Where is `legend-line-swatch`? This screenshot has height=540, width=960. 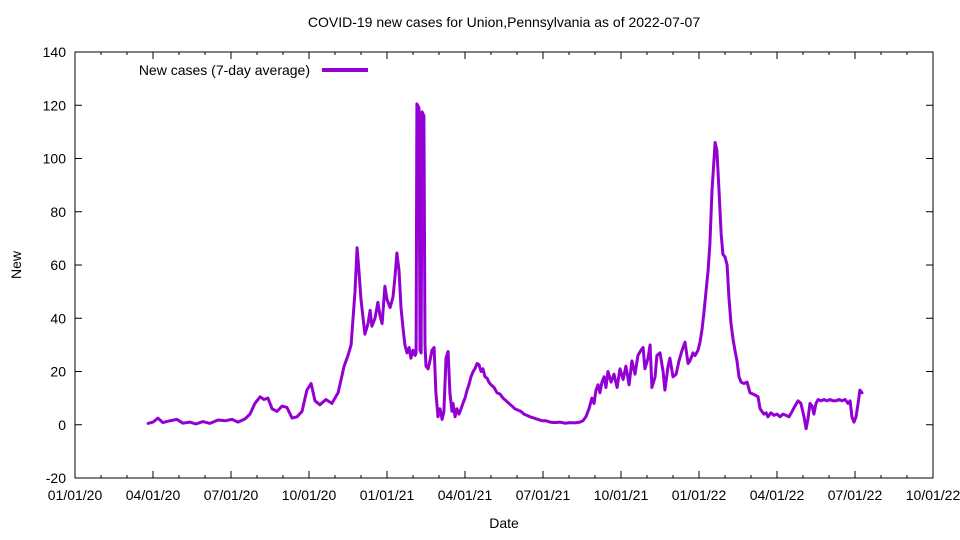
legend-line-swatch is located at coordinates (345, 70).